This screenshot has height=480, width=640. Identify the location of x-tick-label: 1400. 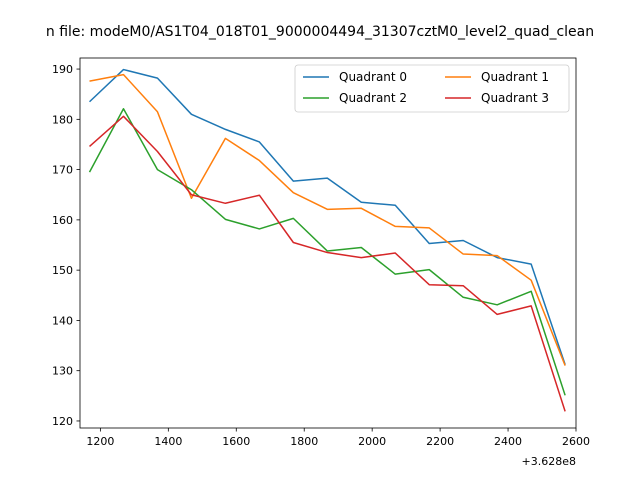
(168, 441).